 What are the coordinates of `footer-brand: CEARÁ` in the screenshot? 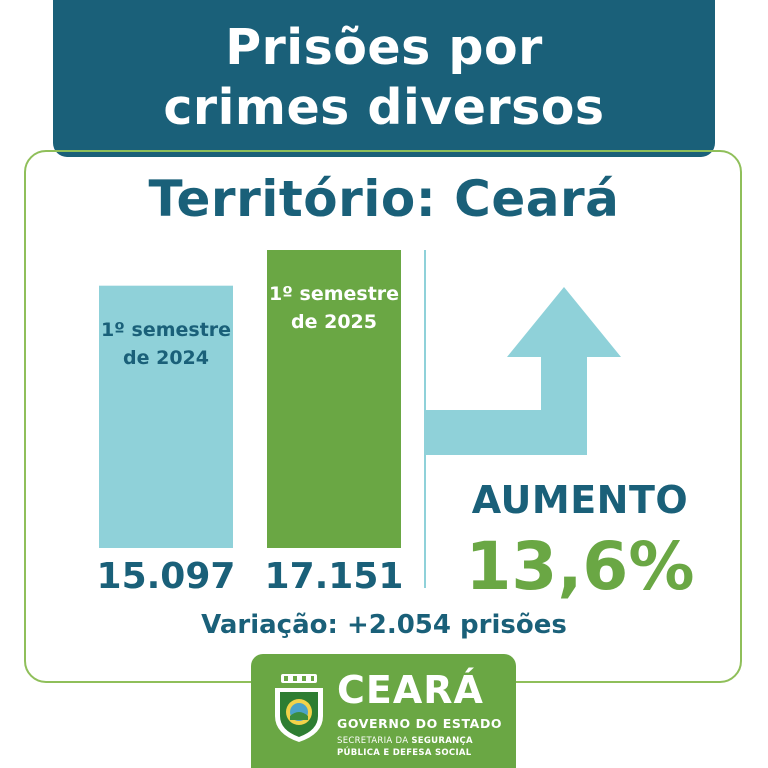 It's located at (410, 690).